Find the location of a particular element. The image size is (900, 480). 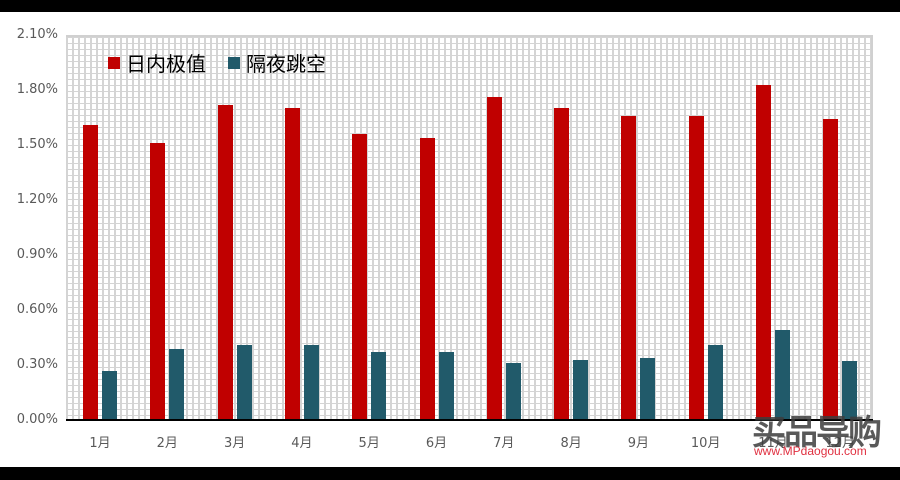

bottom-black-border is located at coordinates (450, 473).